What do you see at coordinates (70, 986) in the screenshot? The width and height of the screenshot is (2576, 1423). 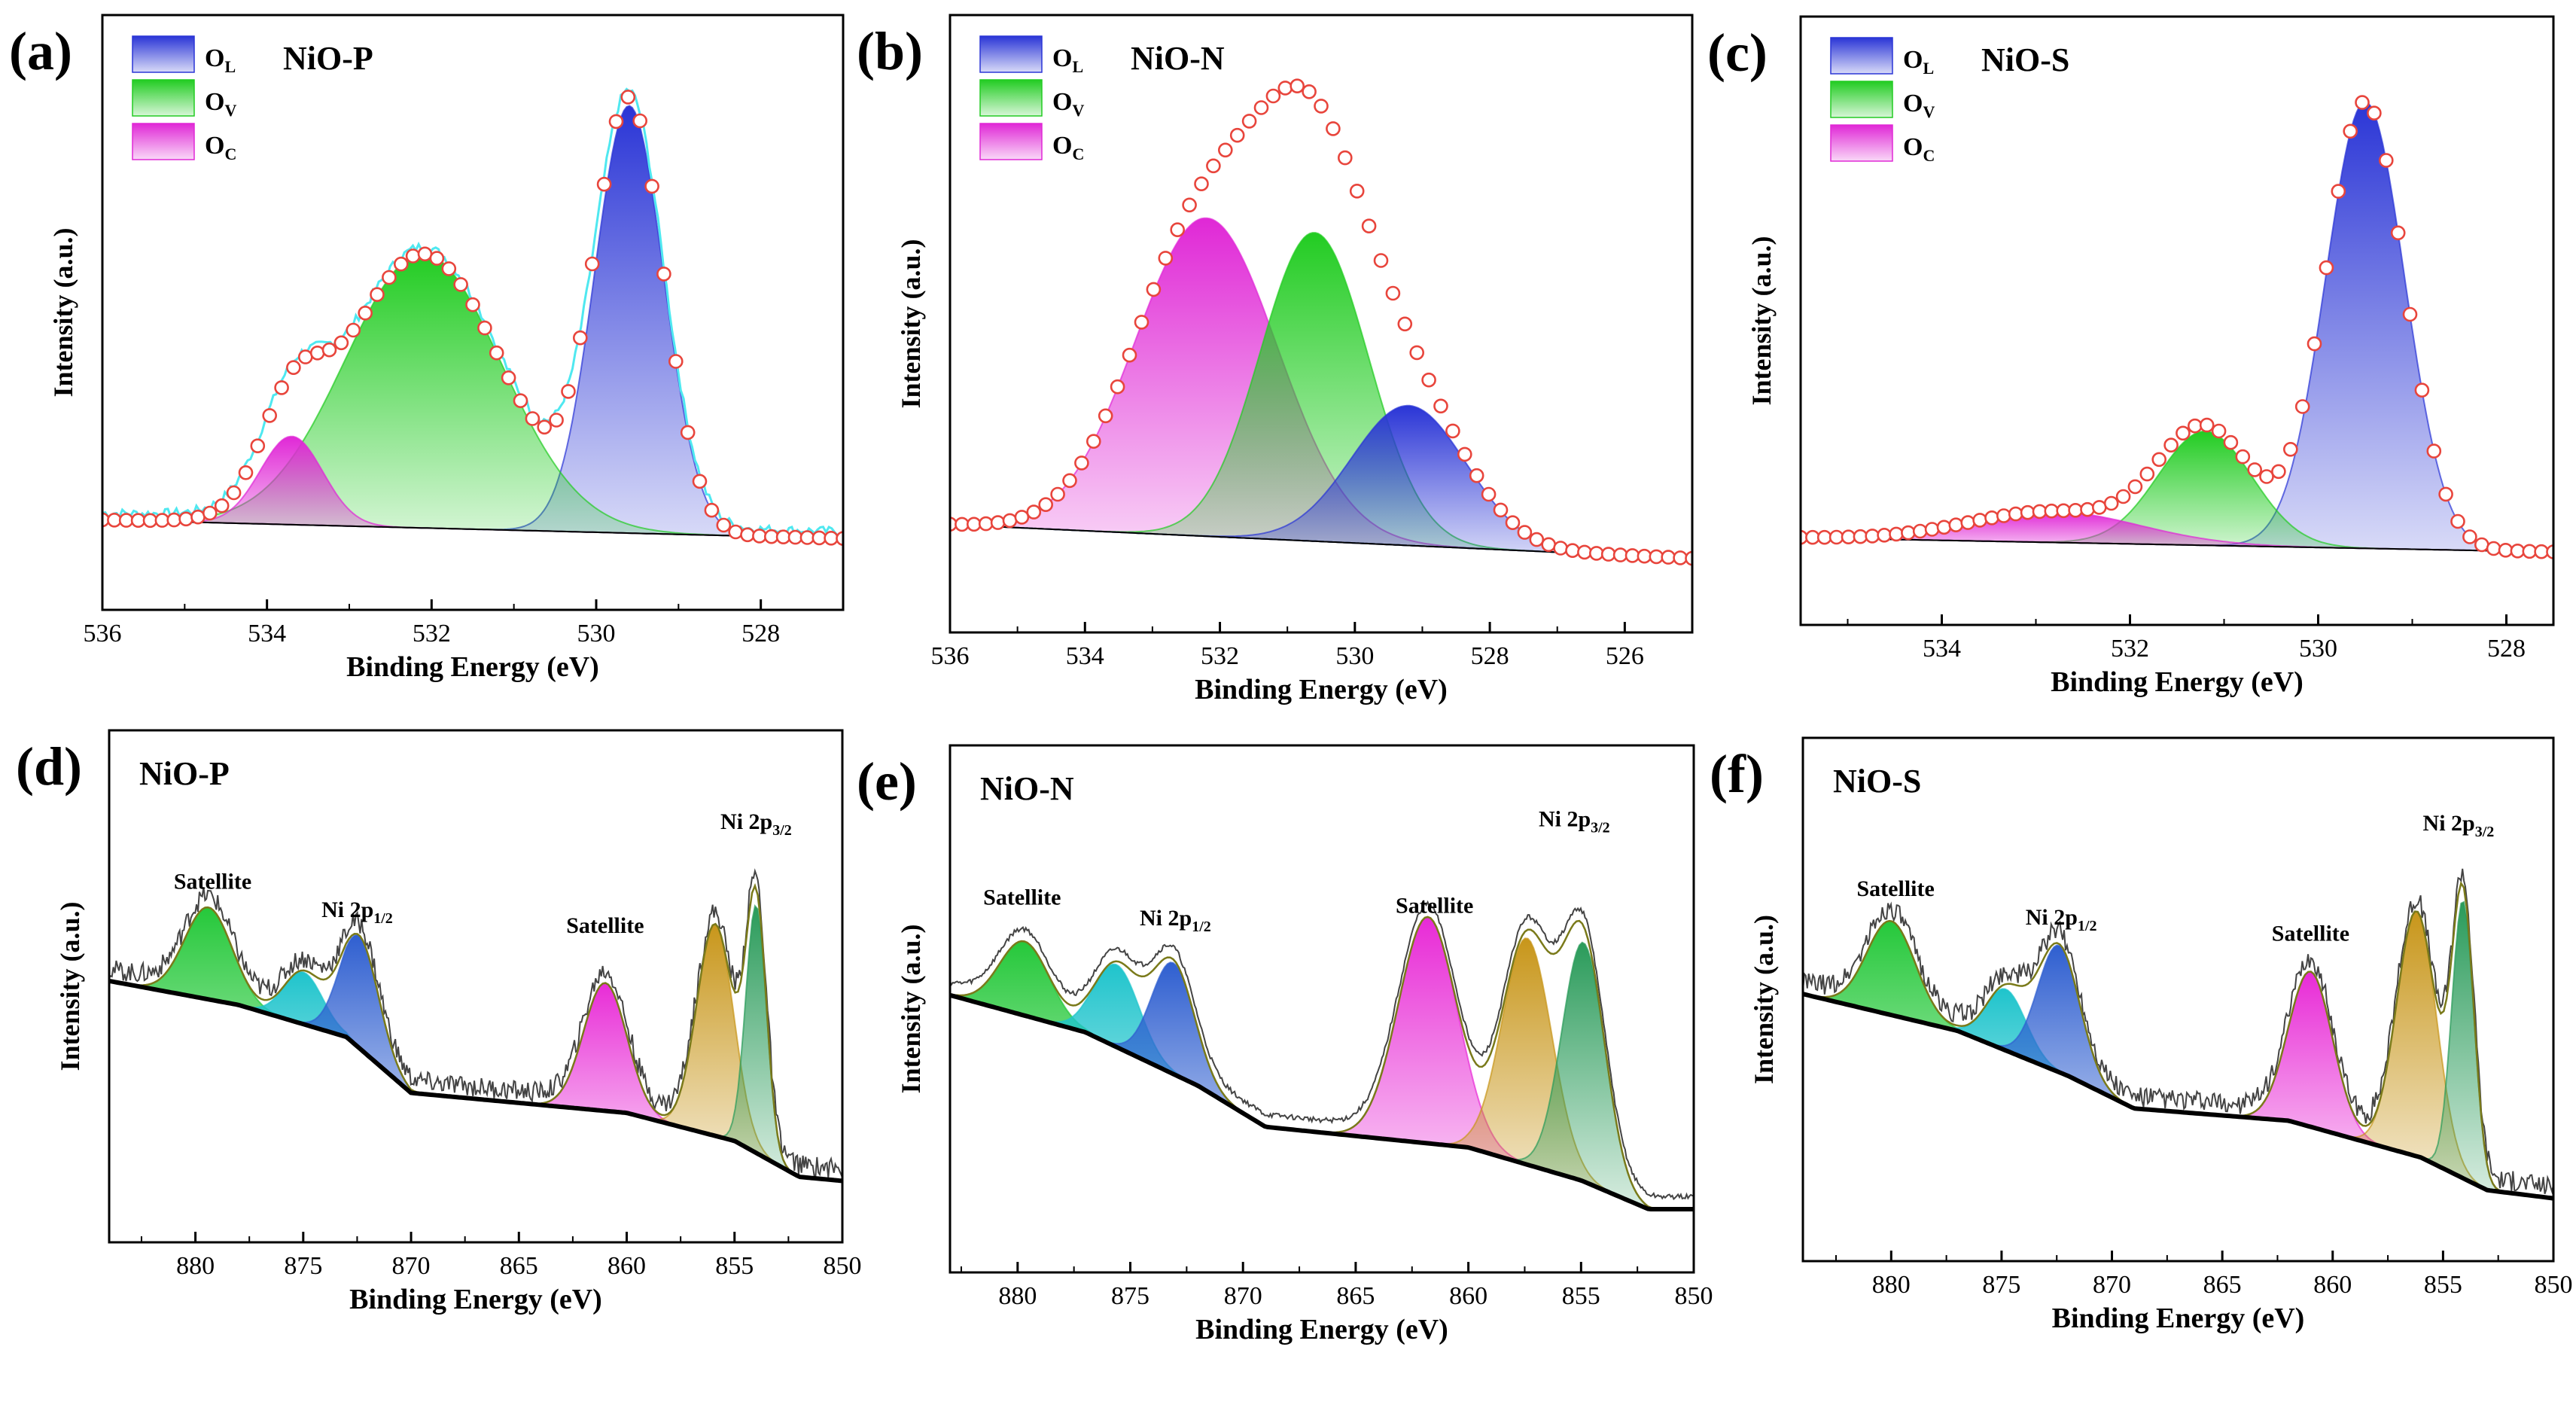 I see `y-axis-label: Intensity (a.u.)` at bounding box center [70, 986].